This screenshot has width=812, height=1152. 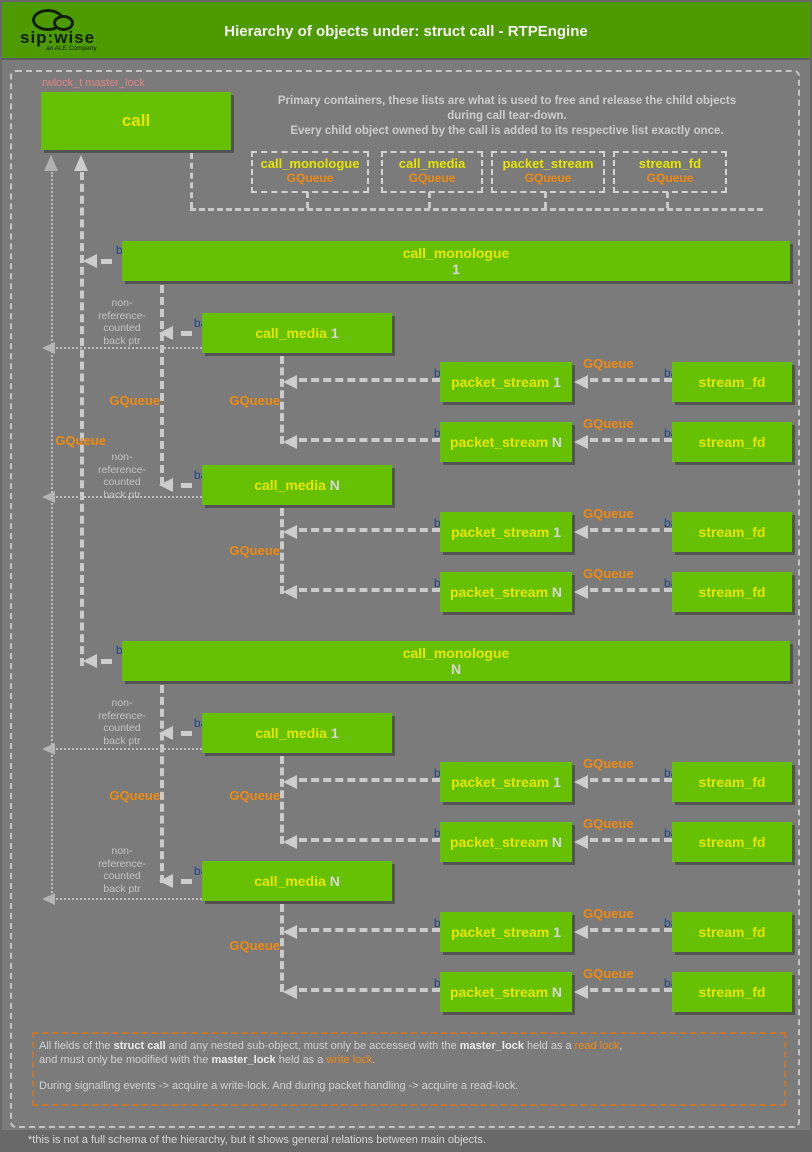 I want to click on container-title: call_monologue, so click(x=310, y=163).